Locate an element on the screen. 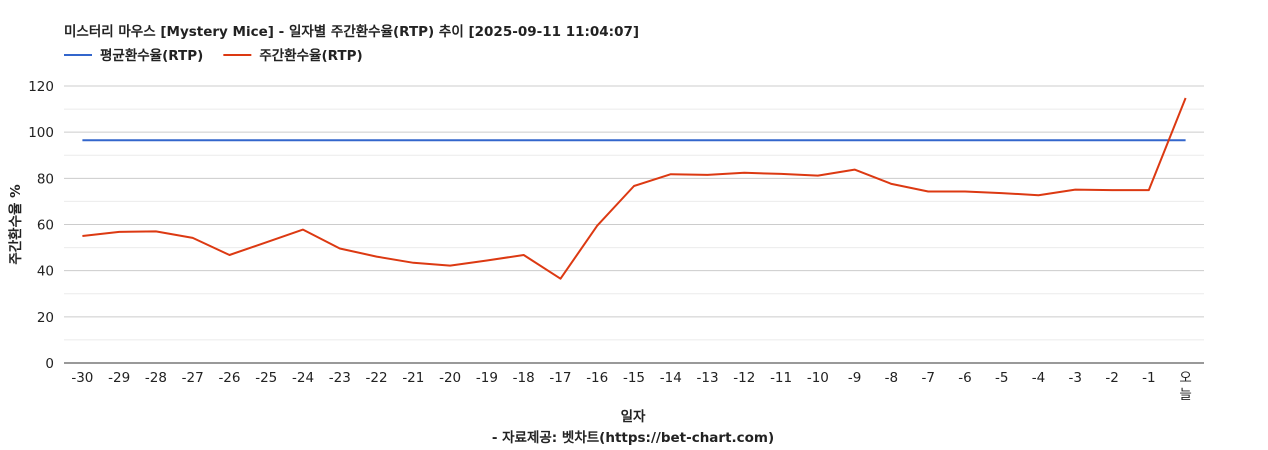  x-tick-label: -13 is located at coordinates (708, 378).